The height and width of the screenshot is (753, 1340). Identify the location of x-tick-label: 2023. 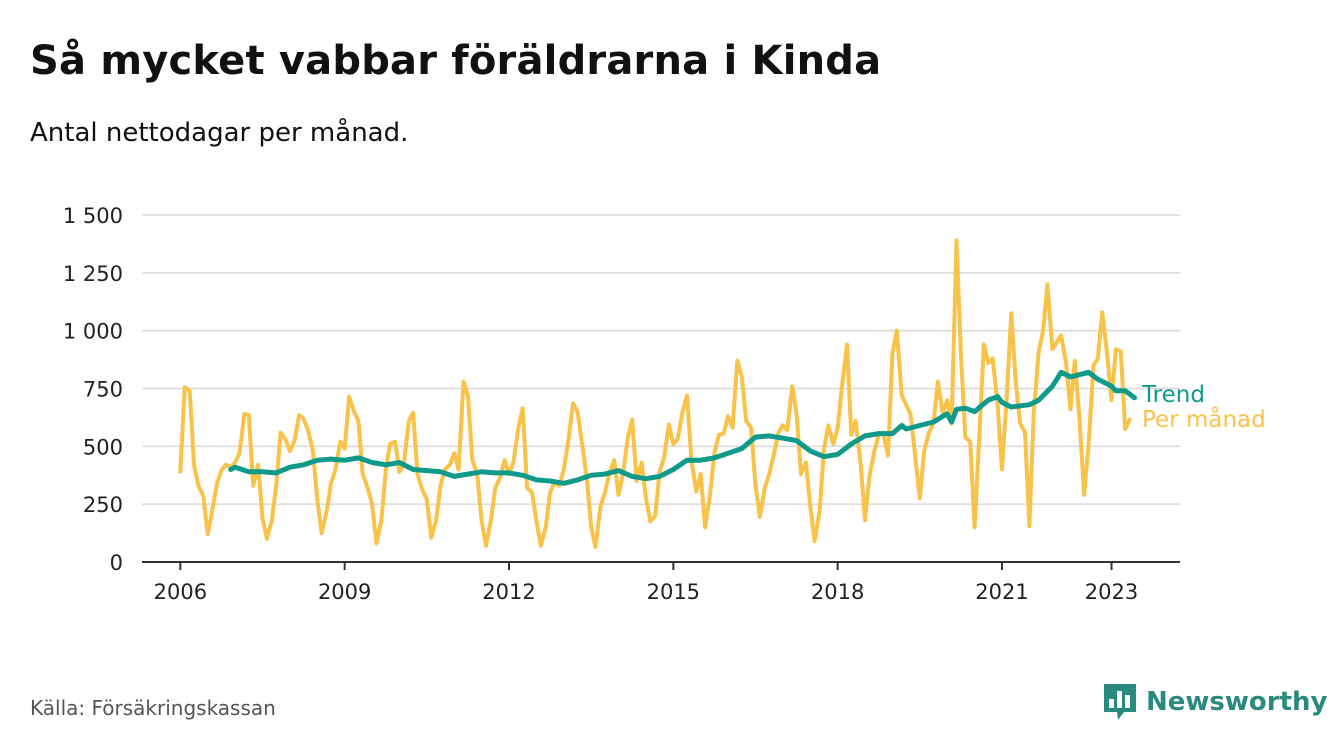
(1111, 592).